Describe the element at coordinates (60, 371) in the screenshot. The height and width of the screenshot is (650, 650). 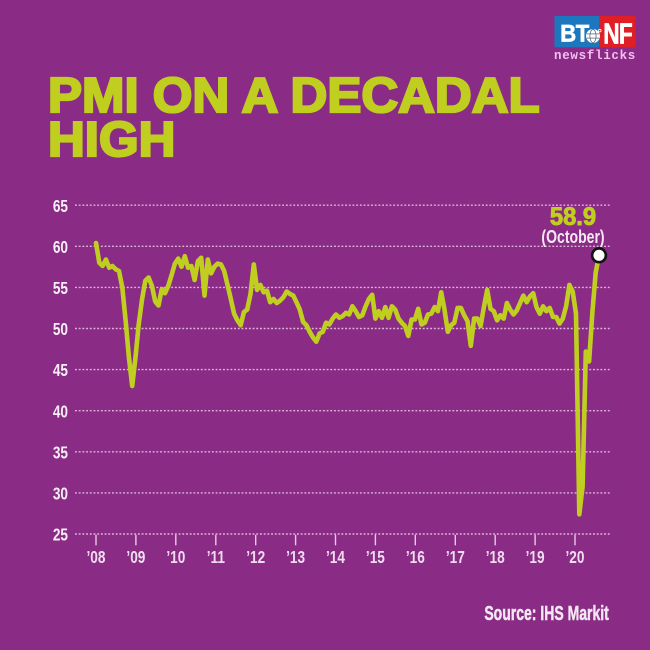
I see `svg-text: 45` at that location.